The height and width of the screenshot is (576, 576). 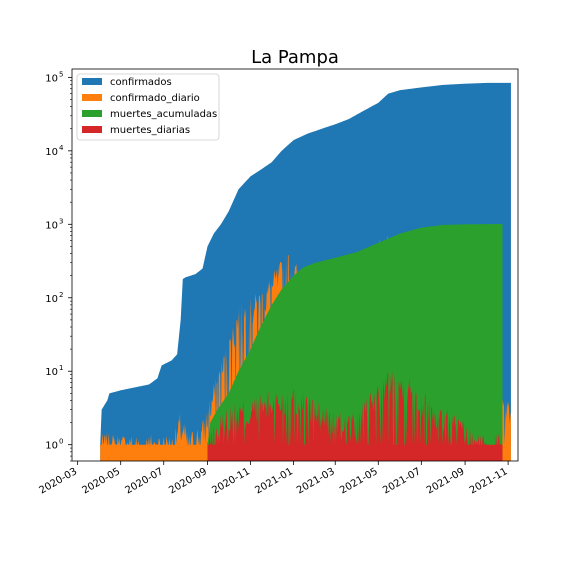 I want to click on y-tick-exponent: 3, so click(x=61, y=221).